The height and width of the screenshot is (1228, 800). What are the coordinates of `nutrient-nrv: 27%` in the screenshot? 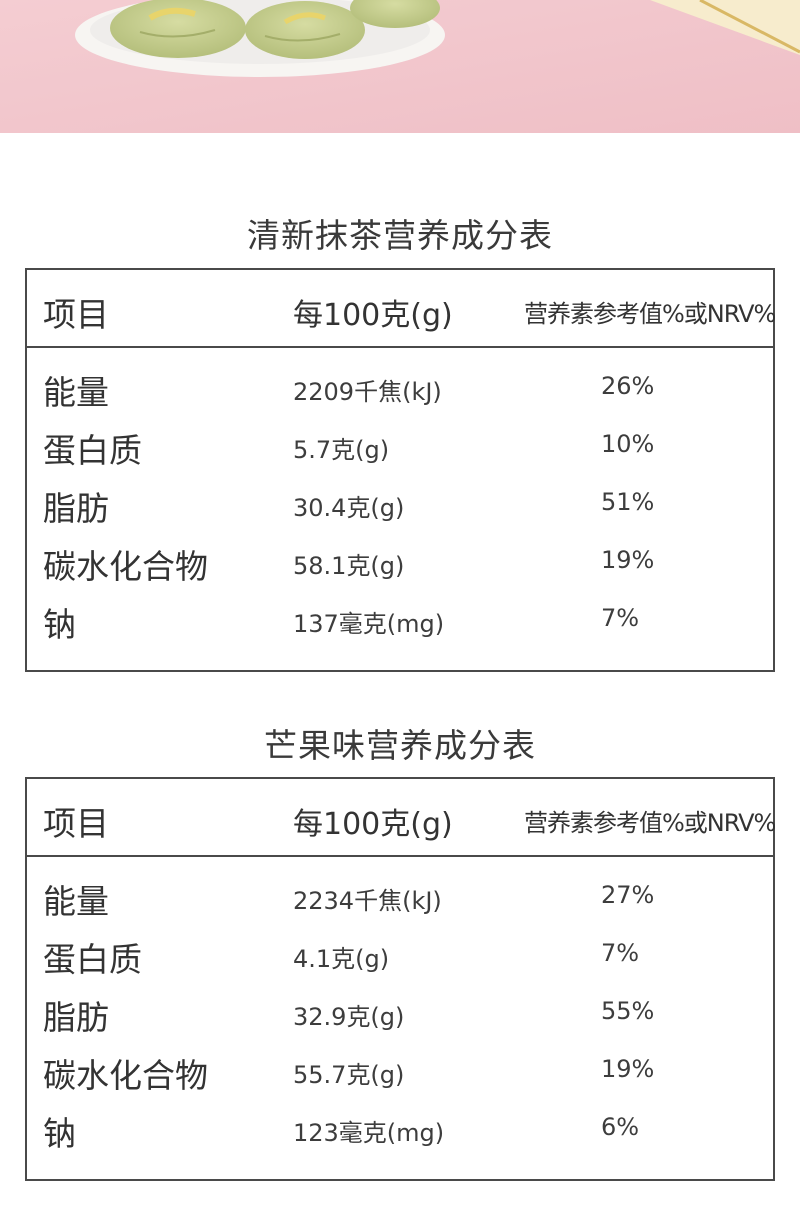 It's located at (628, 895).